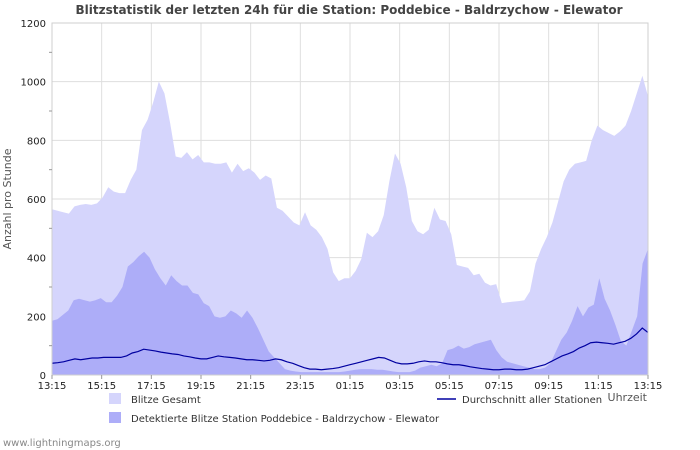  I want to click on y-tick-label: 200, so click(36, 317).